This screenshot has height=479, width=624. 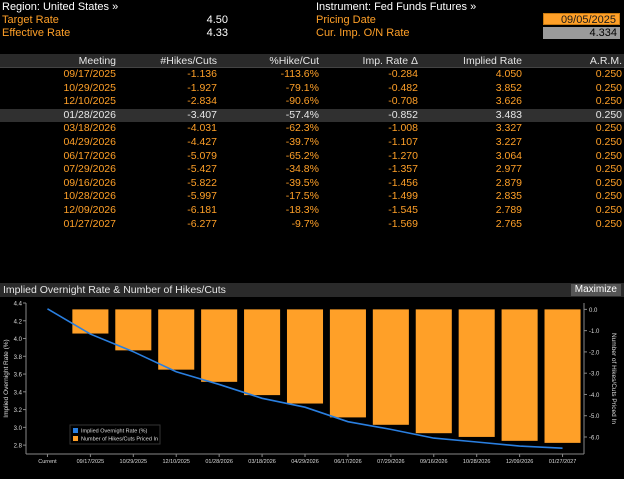 I want to click on implied-rate-cell: 3.327, so click(x=508, y=128).